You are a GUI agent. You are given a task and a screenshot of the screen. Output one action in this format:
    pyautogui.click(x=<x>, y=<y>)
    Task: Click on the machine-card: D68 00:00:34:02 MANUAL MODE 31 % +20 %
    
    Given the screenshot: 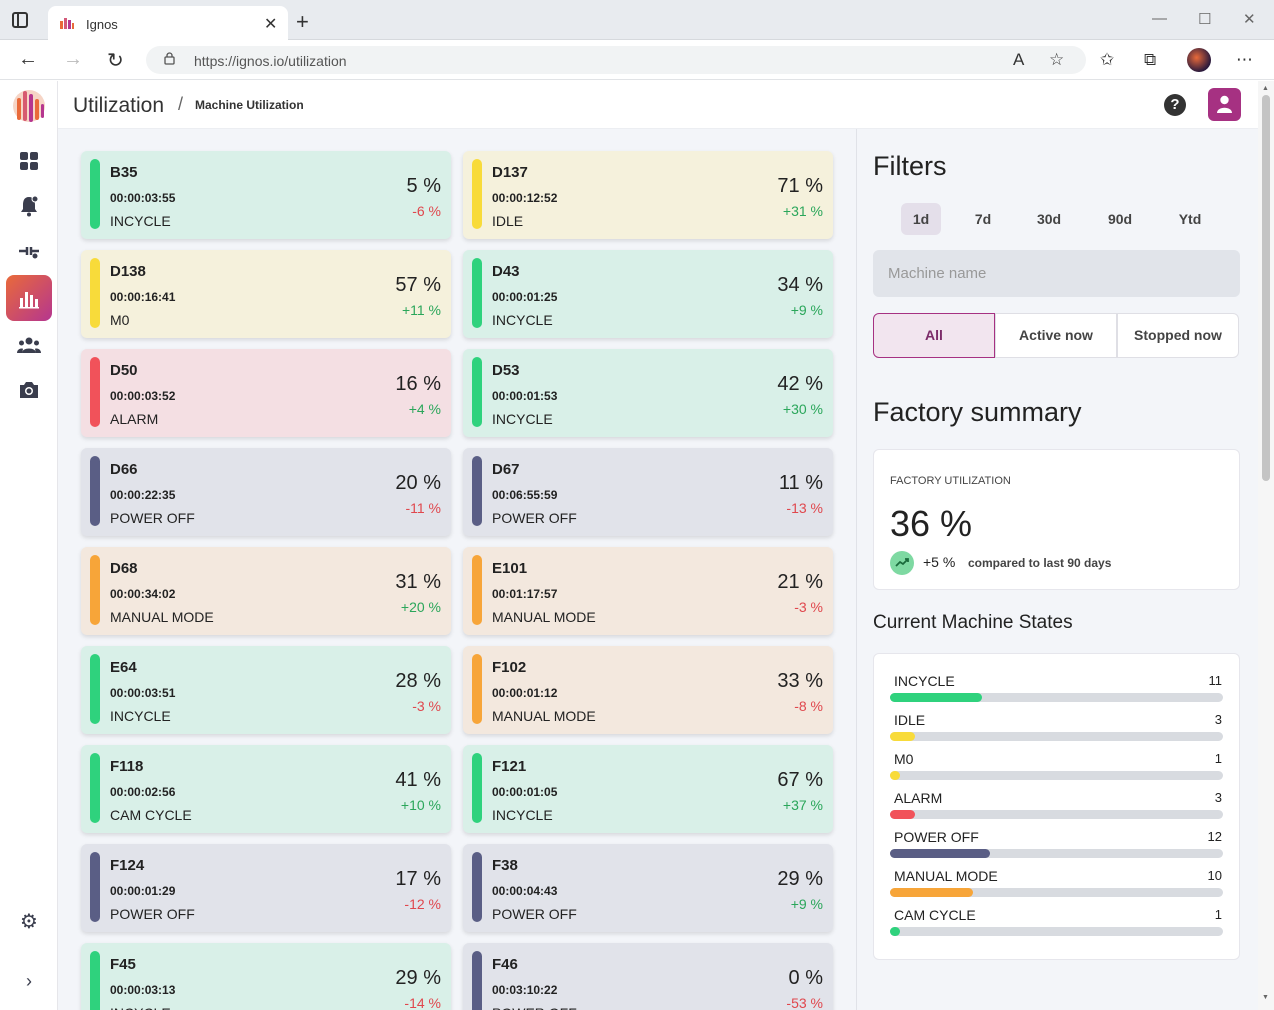 What is the action you would take?
    pyautogui.click(x=266, y=591)
    